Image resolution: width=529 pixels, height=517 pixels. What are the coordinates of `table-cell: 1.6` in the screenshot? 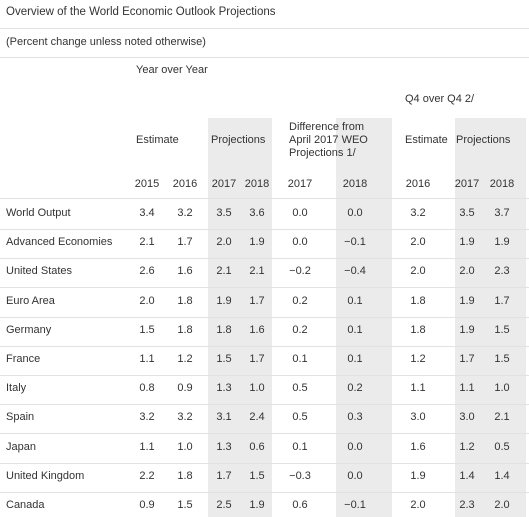 It's located at (257, 330).